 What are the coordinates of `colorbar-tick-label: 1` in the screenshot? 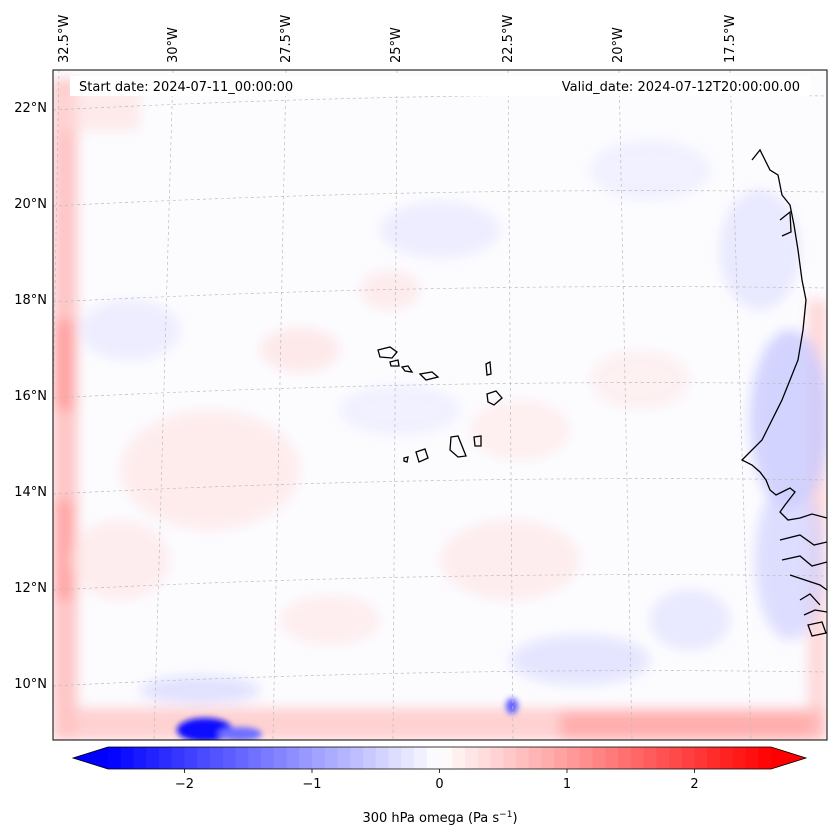 It's located at (567, 784).